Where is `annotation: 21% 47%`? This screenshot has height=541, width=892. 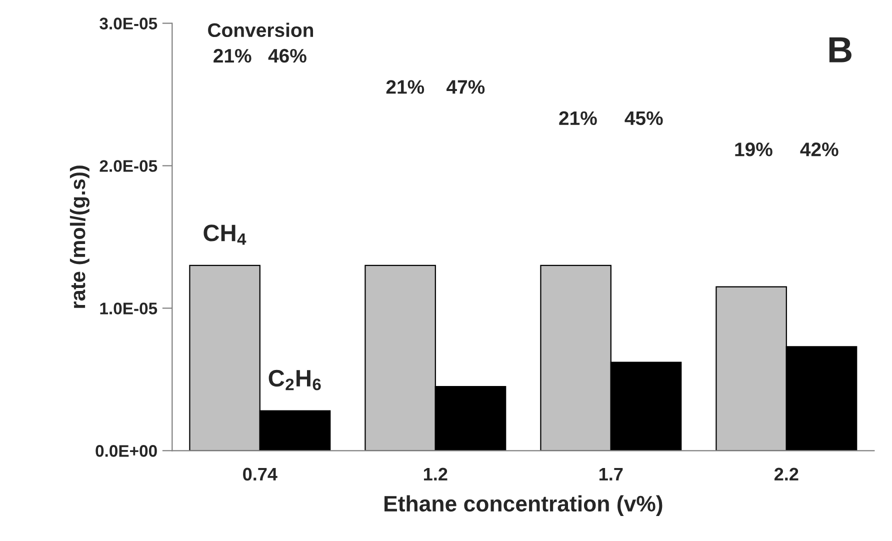
annotation: 21% 47% is located at coordinates (435, 87).